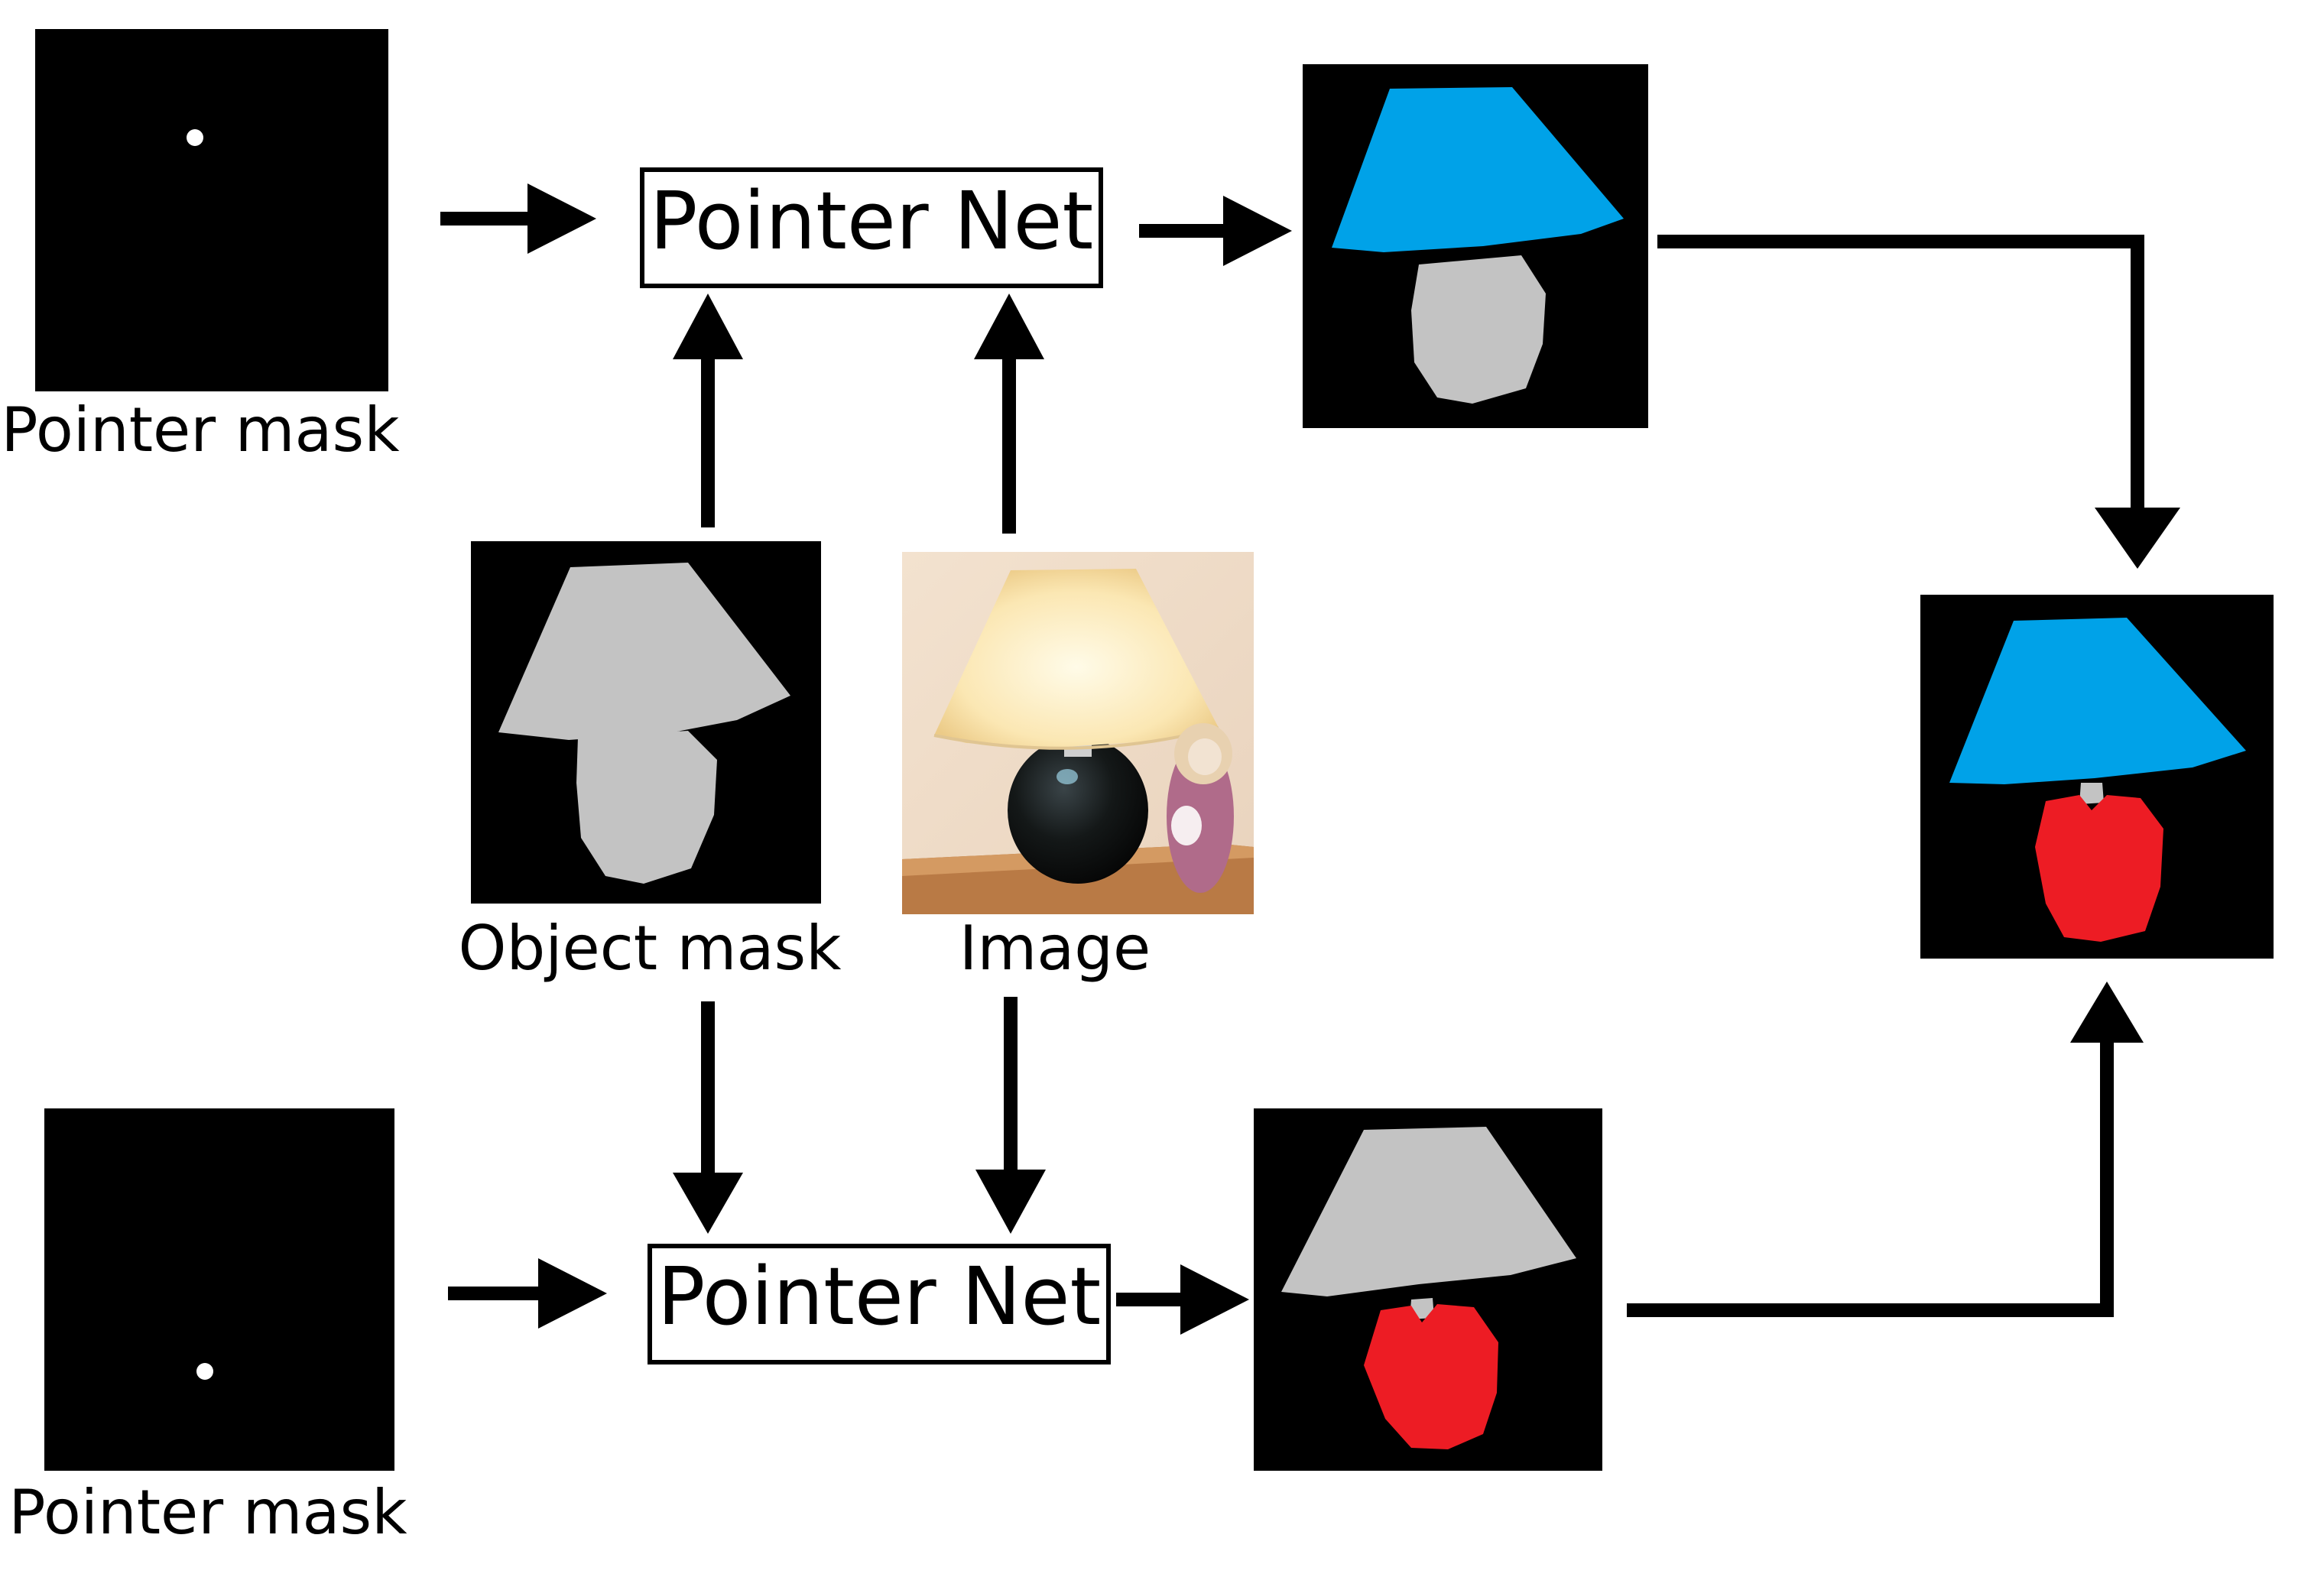 The height and width of the screenshot is (1590, 2324). What do you see at coordinates (1431, 1376) in the screenshot?
I see `lamp-base-red-bottom` at bounding box center [1431, 1376].